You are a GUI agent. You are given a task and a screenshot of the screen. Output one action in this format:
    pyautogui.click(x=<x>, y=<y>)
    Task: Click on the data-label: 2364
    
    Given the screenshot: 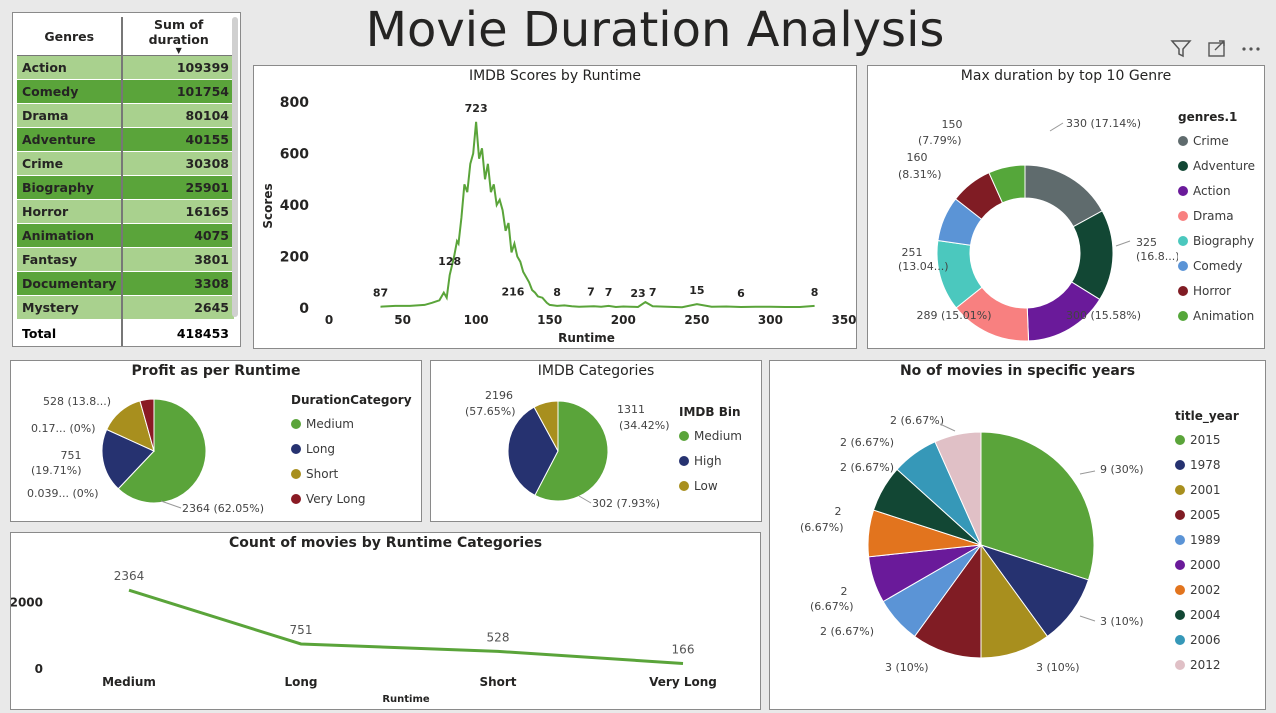 What is the action you would take?
    pyautogui.click(x=129, y=576)
    